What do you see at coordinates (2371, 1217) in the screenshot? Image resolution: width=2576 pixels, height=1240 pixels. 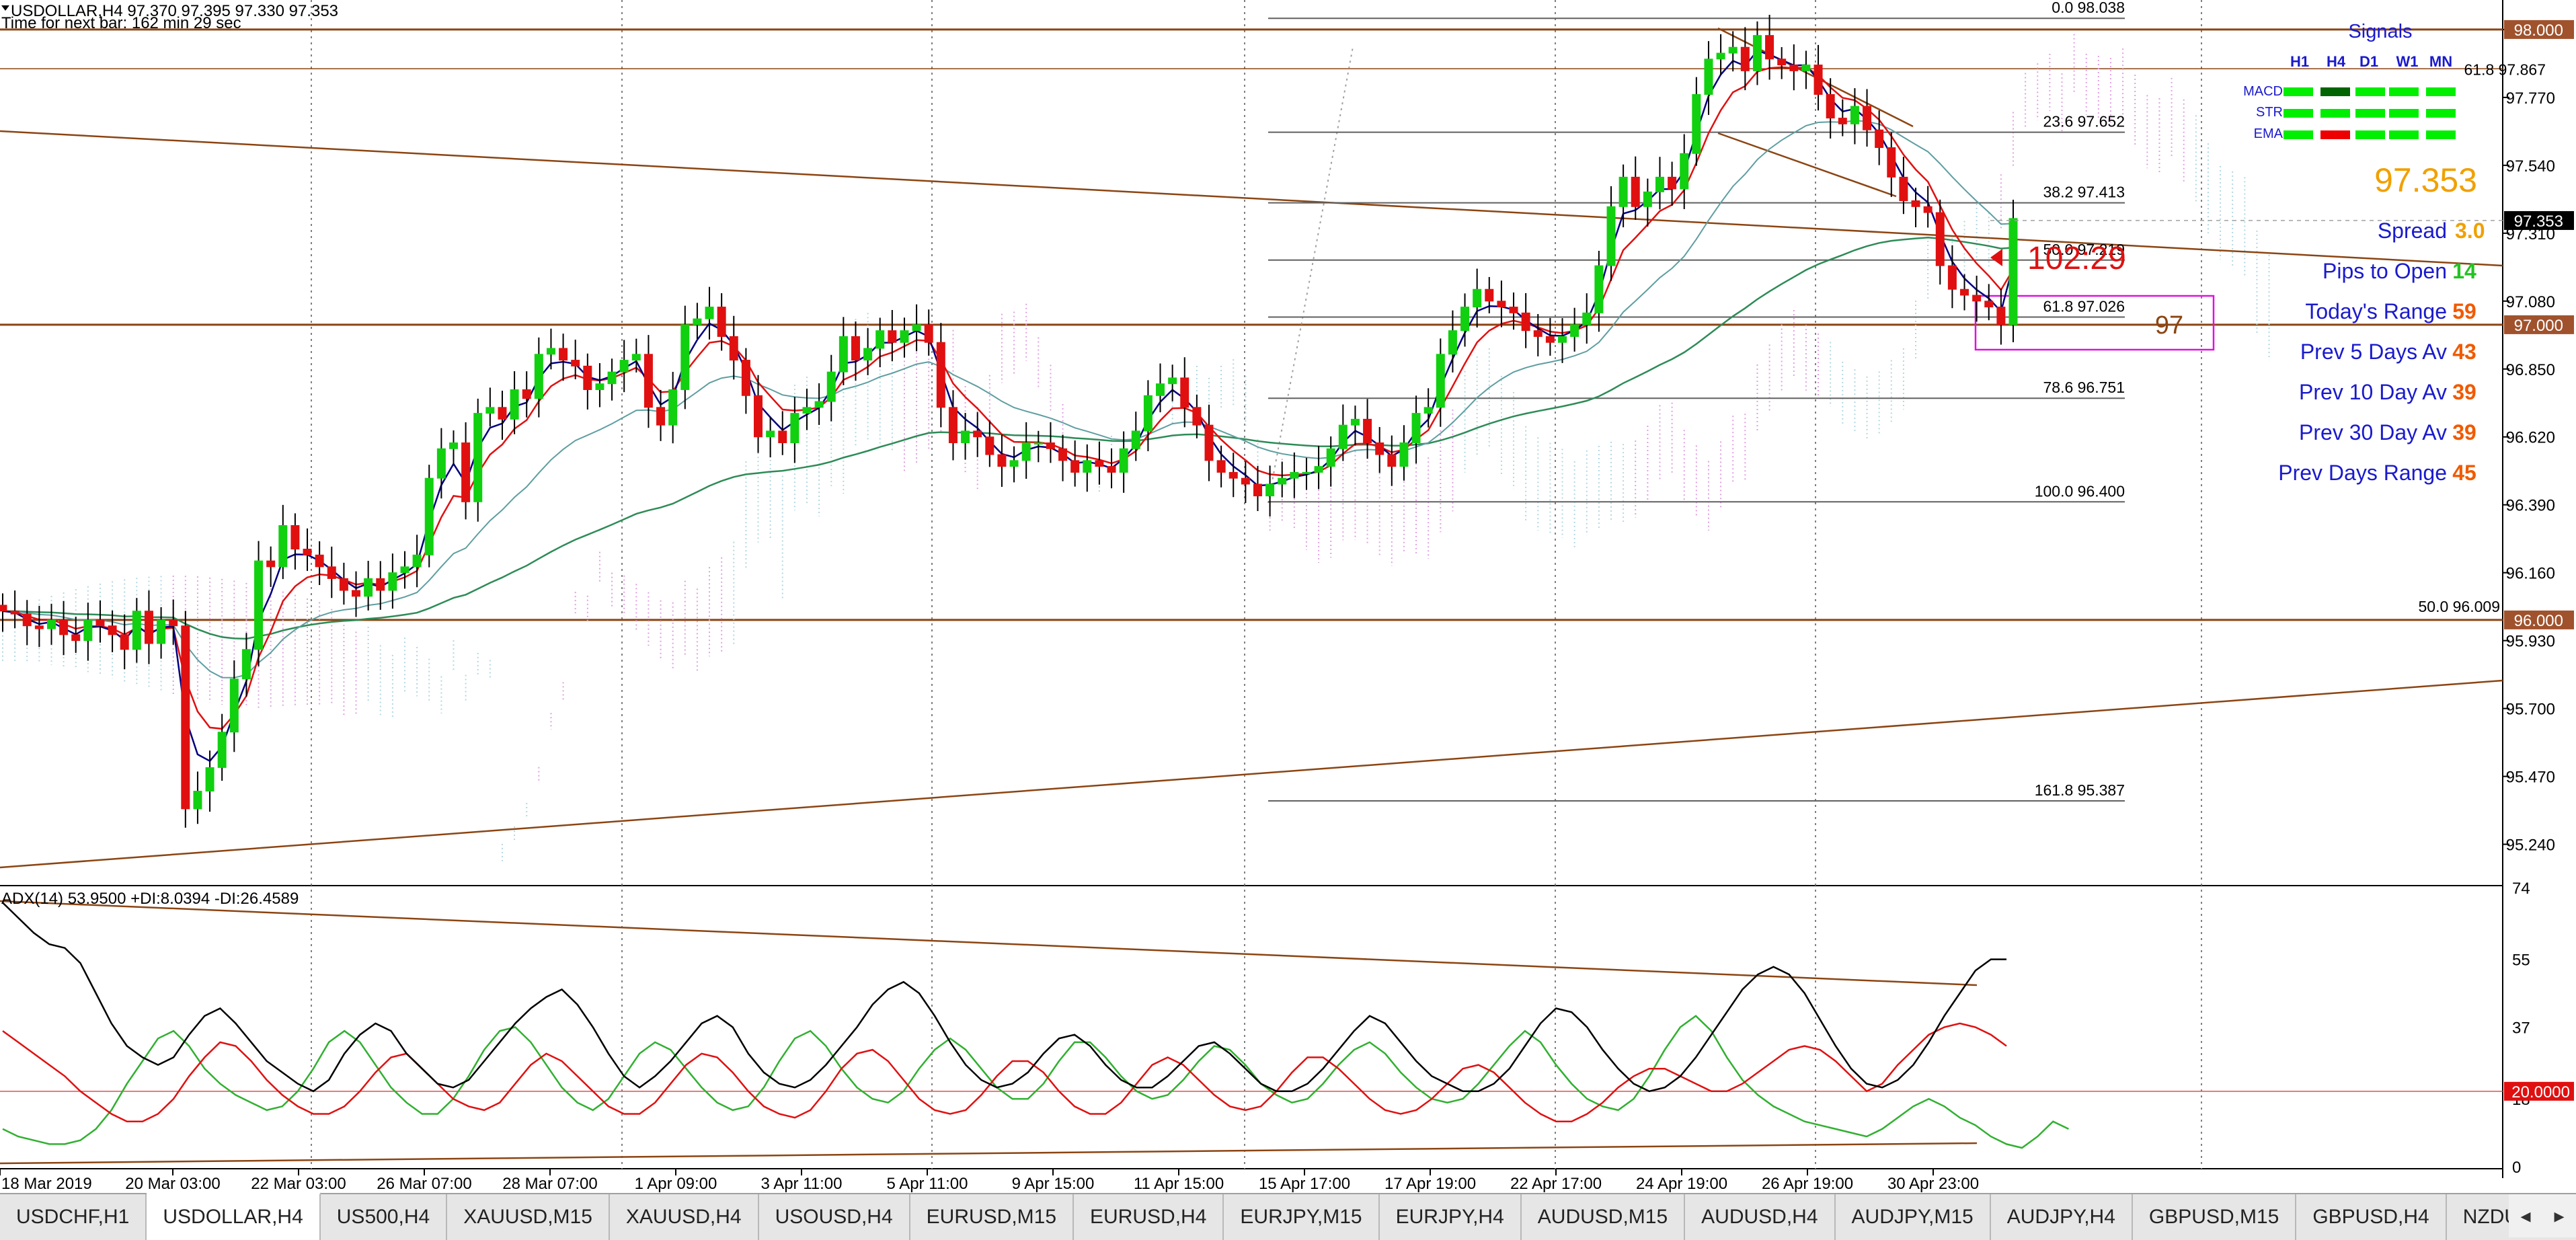 I see `tab-gbpusd-h4: GBPUSD,H4` at bounding box center [2371, 1217].